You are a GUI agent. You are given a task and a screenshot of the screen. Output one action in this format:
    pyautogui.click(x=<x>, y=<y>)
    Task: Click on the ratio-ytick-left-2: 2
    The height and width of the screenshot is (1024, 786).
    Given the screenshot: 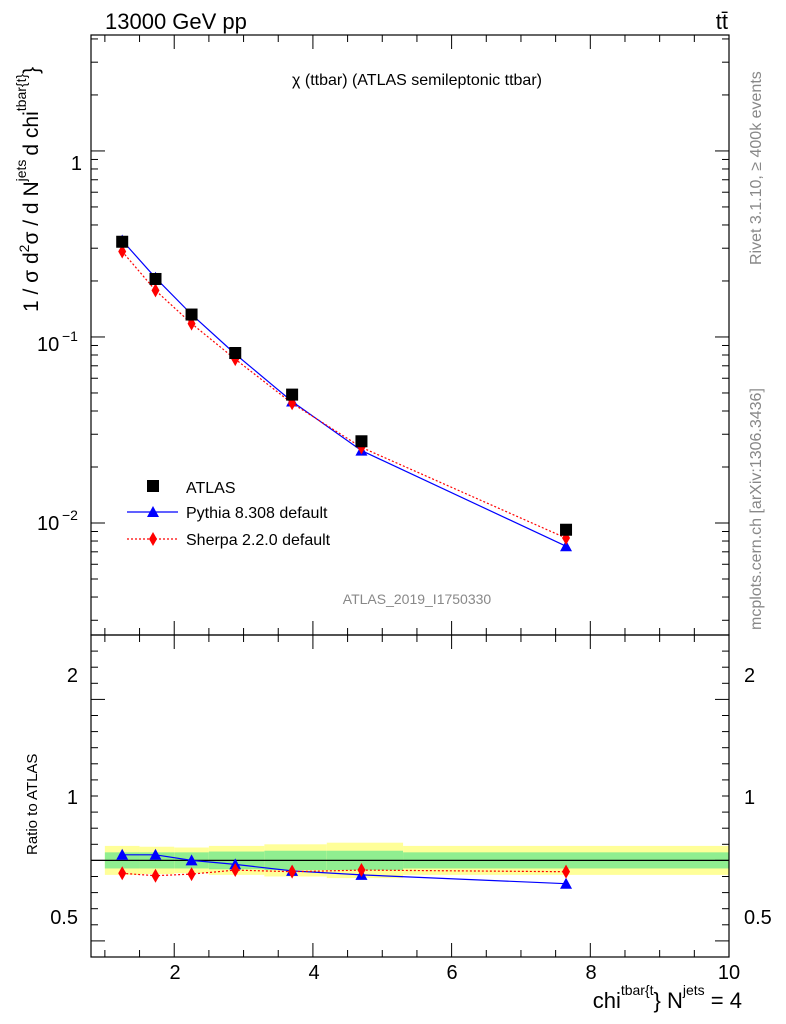 What is the action you would take?
    pyautogui.click(x=72, y=676)
    